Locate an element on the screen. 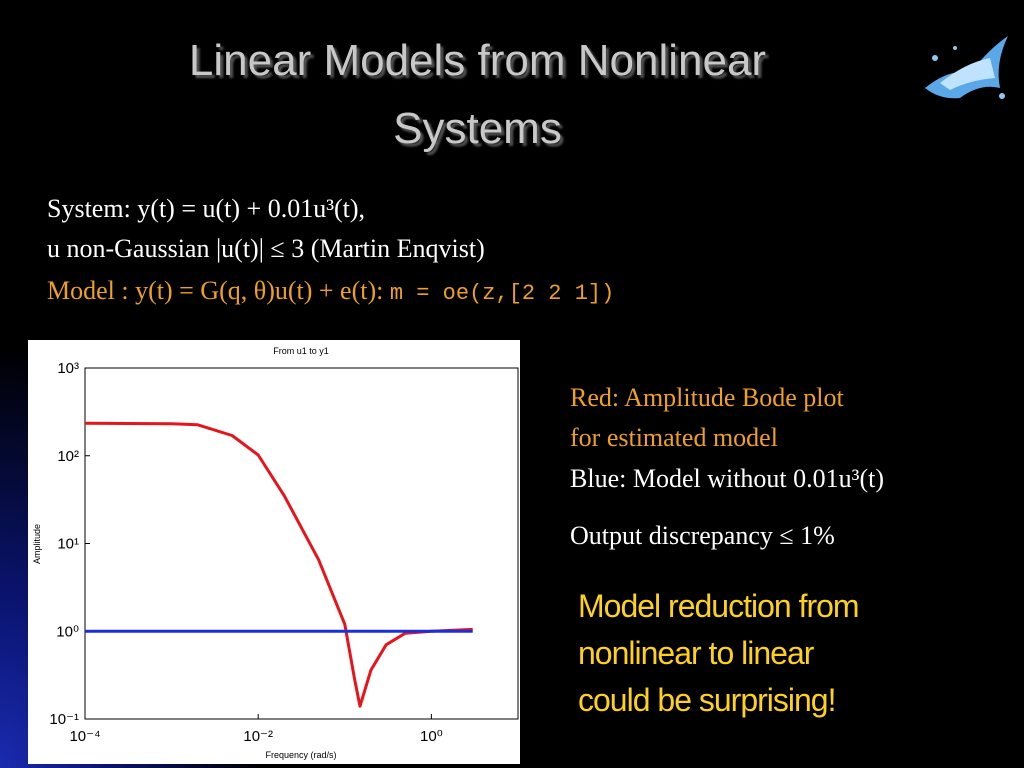  y-tick-label: 10¹ is located at coordinates (68, 544).